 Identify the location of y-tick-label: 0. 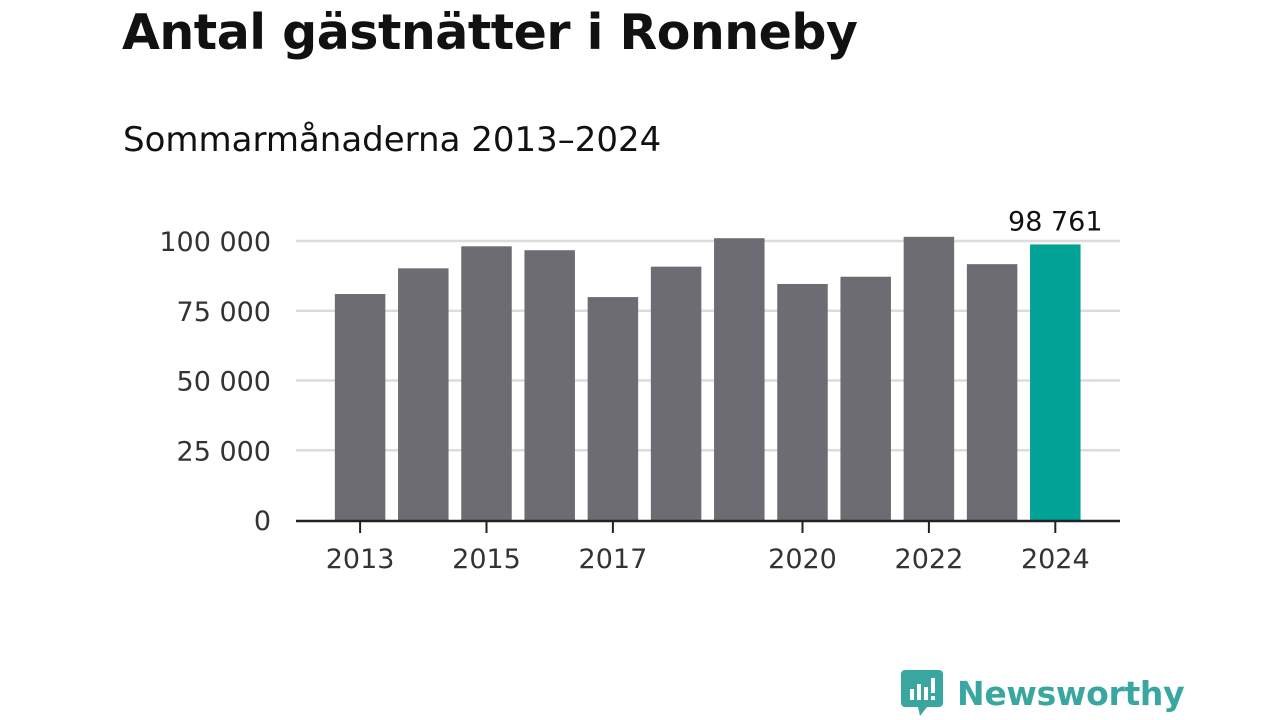
(262, 521).